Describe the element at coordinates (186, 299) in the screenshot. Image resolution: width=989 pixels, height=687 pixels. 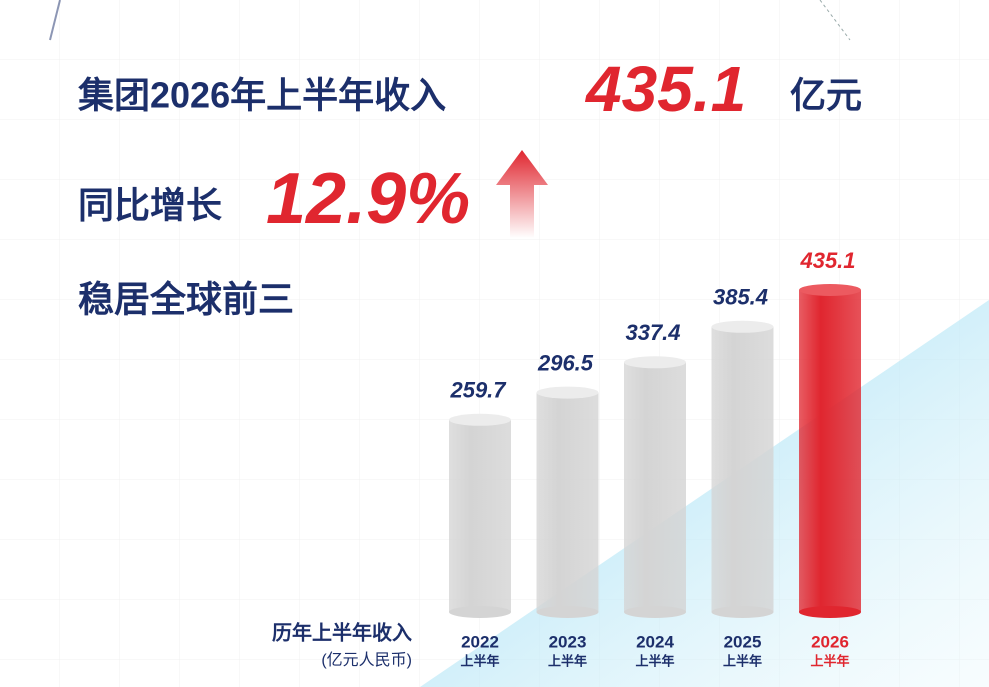
I see `tagline: 稳居全球前三` at that location.